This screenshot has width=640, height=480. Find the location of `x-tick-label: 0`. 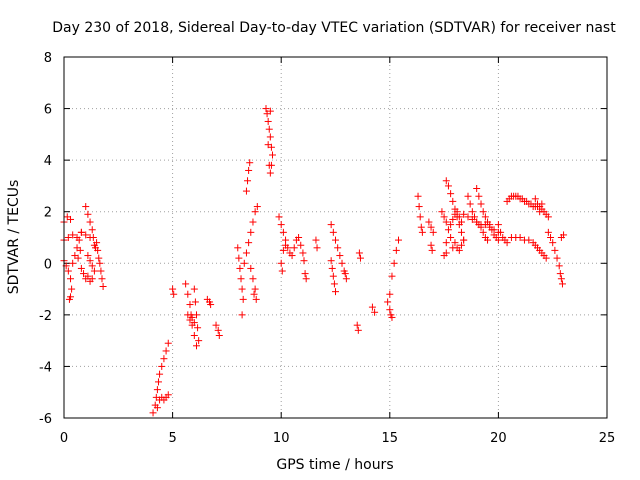

x-tick-label: 0 is located at coordinates (64, 438).